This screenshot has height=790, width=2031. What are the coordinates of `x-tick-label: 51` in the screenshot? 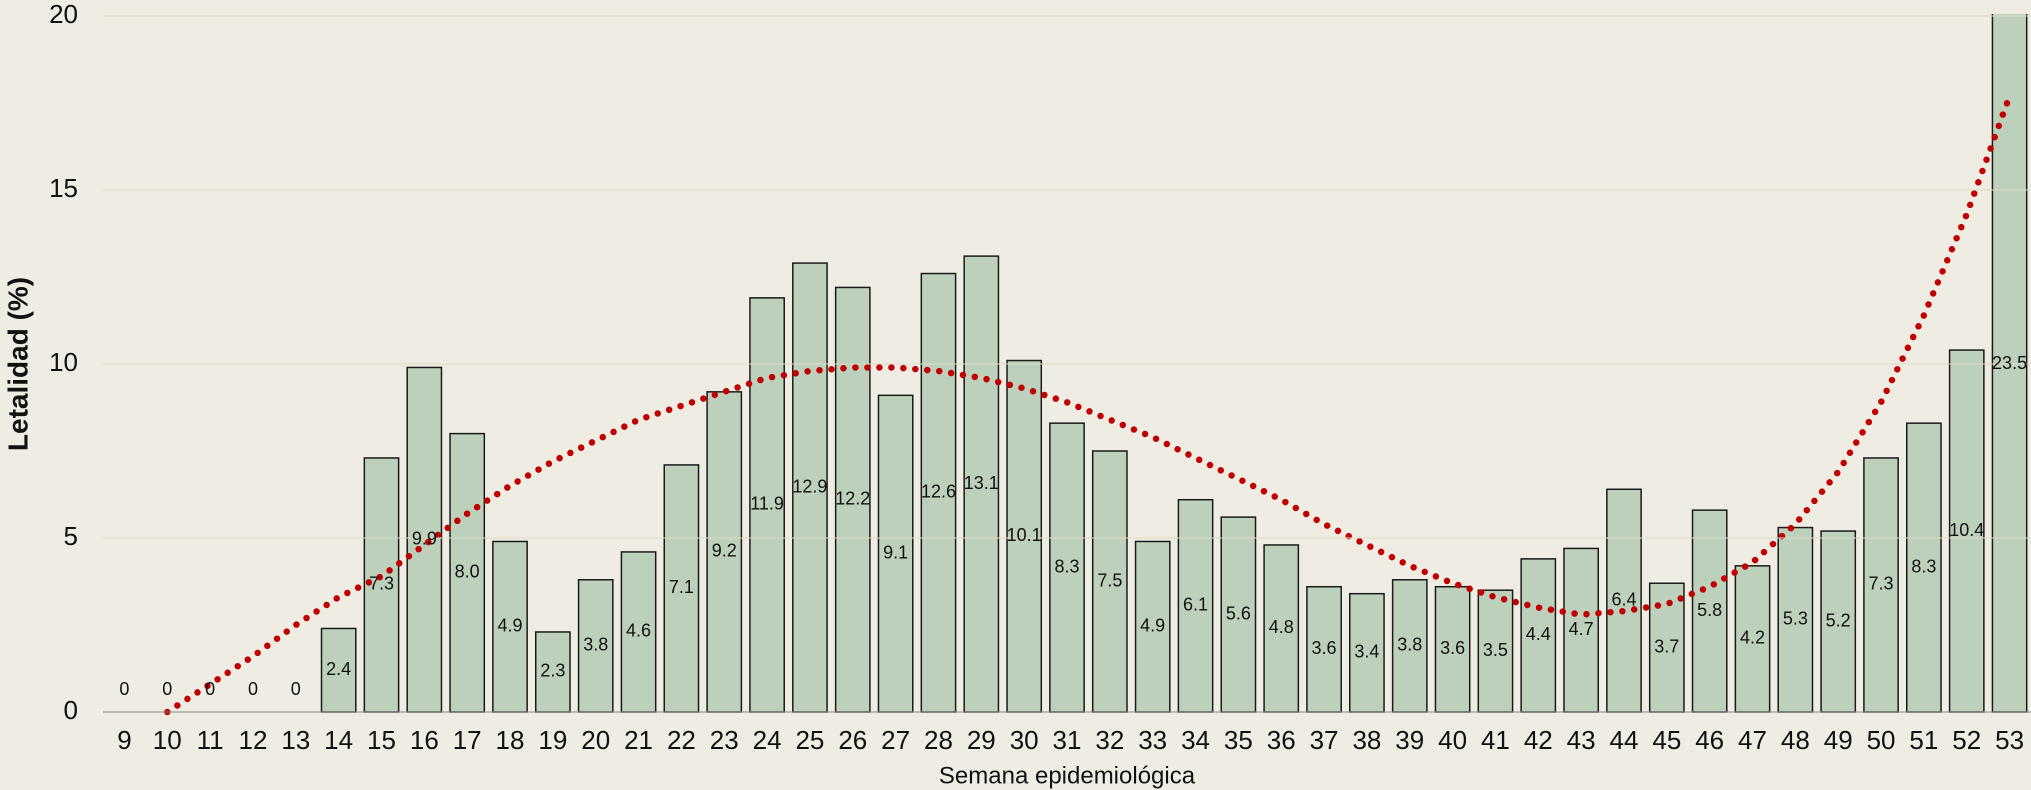 It's located at (1923, 740).